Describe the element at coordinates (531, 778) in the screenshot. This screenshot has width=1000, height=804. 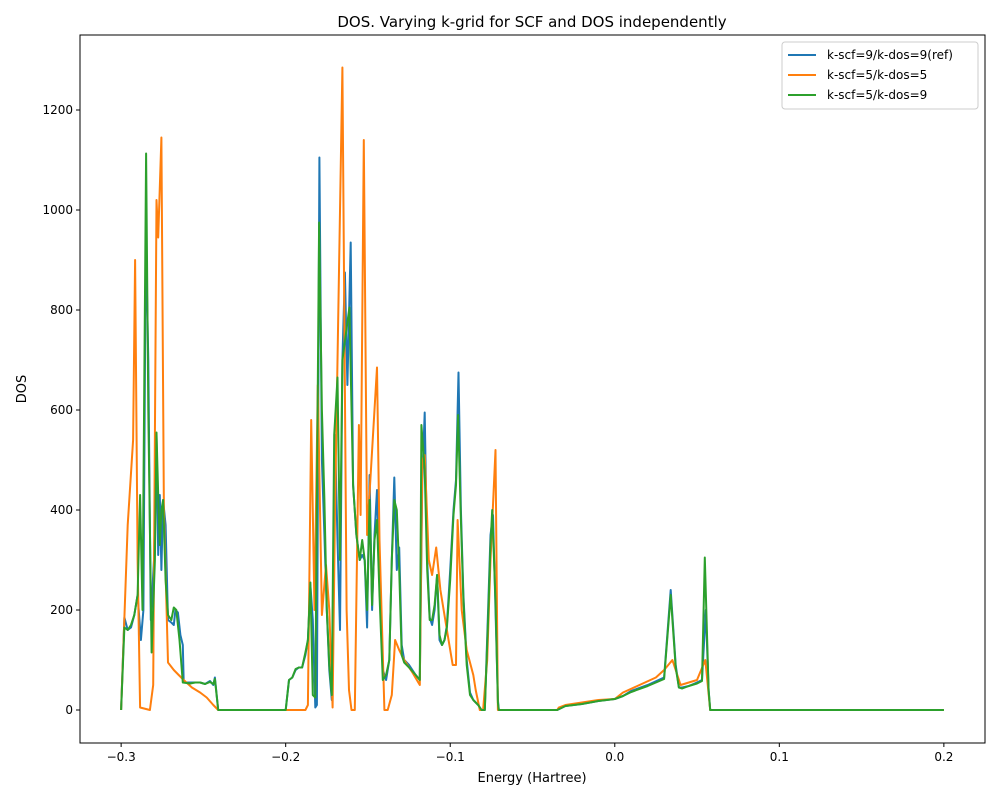
I see `x-axis-label: Energy (Hartree)` at that location.